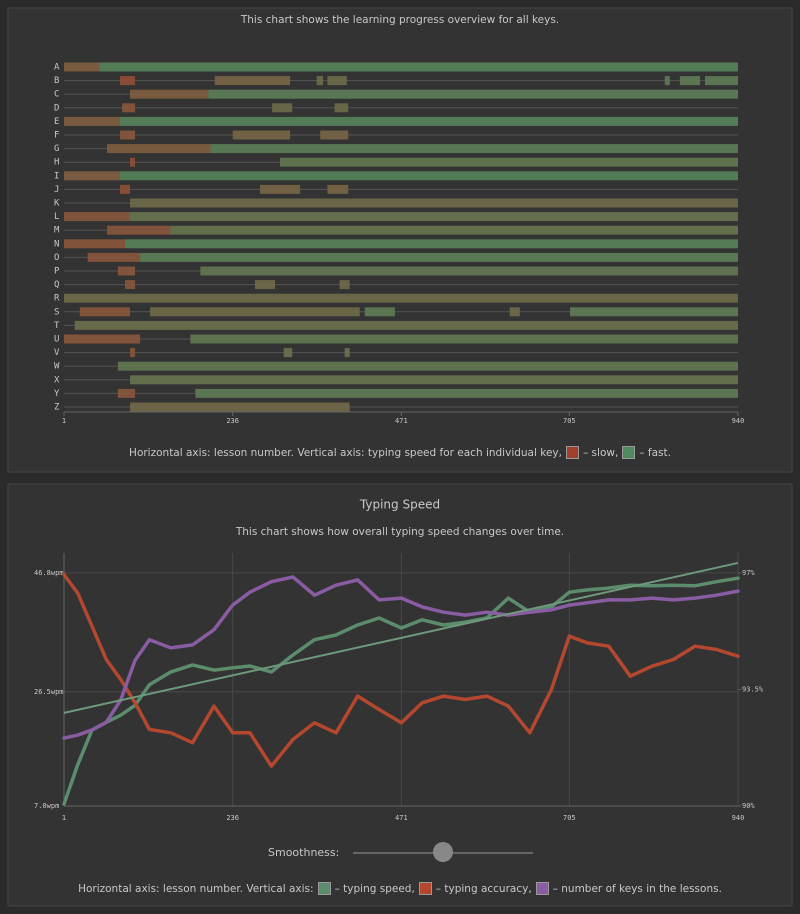 This screenshot has height=914, width=800. What do you see at coordinates (304, 852) in the screenshot?
I see `slider-label: Smoothness:` at bounding box center [304, 852].